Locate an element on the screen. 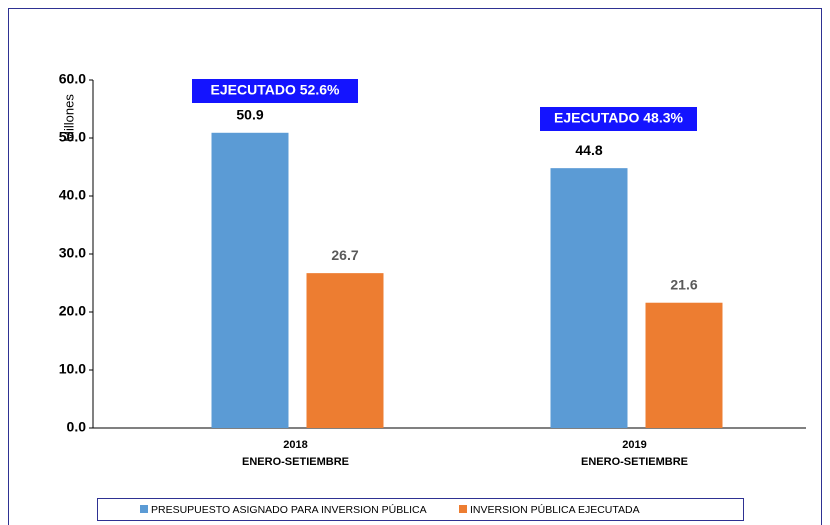  annotation: EJECUTADO 48.3% is located at coordinates (618, 118).